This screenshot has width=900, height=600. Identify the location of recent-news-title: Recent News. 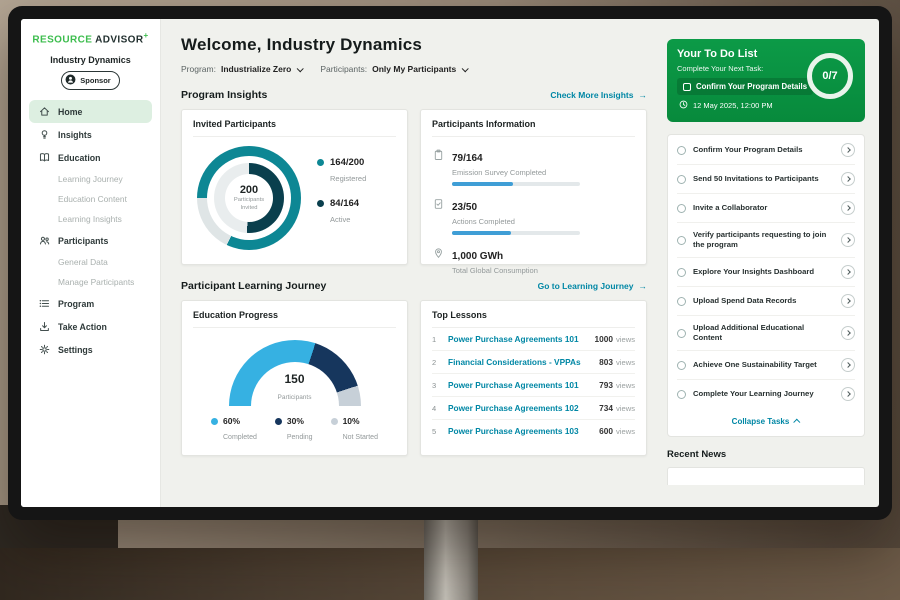
(697, 454).